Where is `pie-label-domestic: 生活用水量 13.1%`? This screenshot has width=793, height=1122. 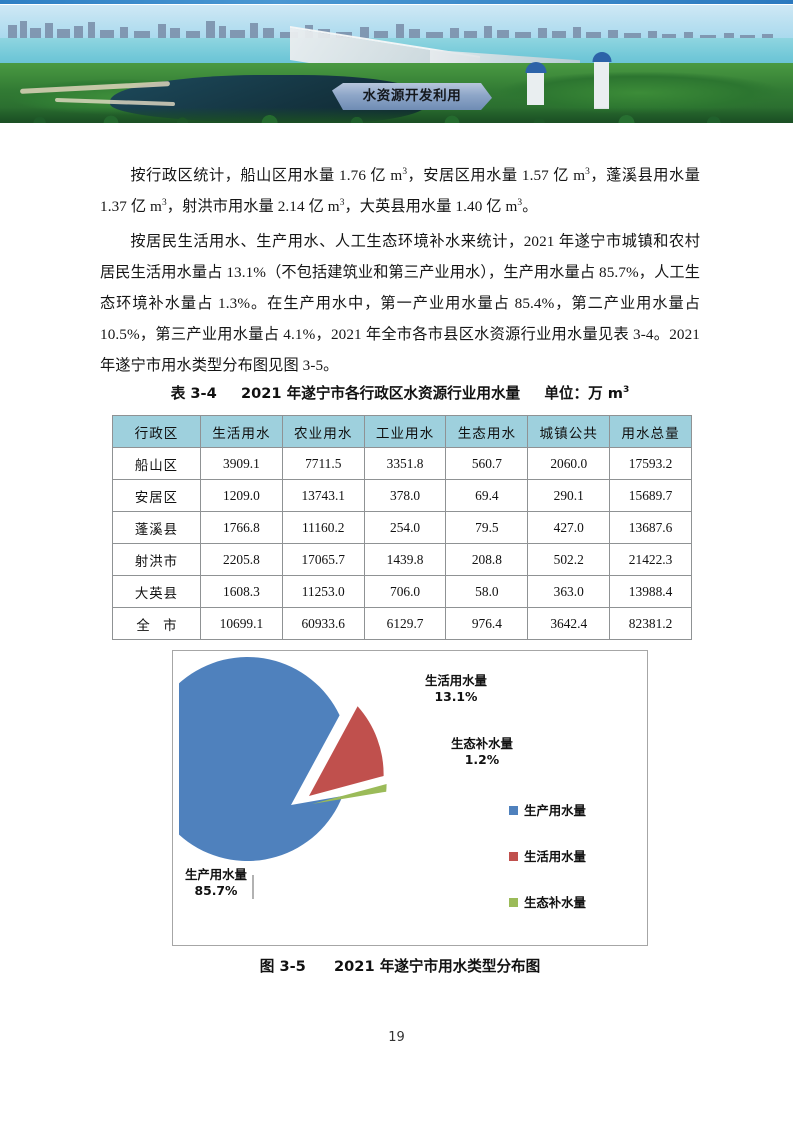
pie-label-domestic: 生活用水量 13.1% is located at coordinates (456, 689).